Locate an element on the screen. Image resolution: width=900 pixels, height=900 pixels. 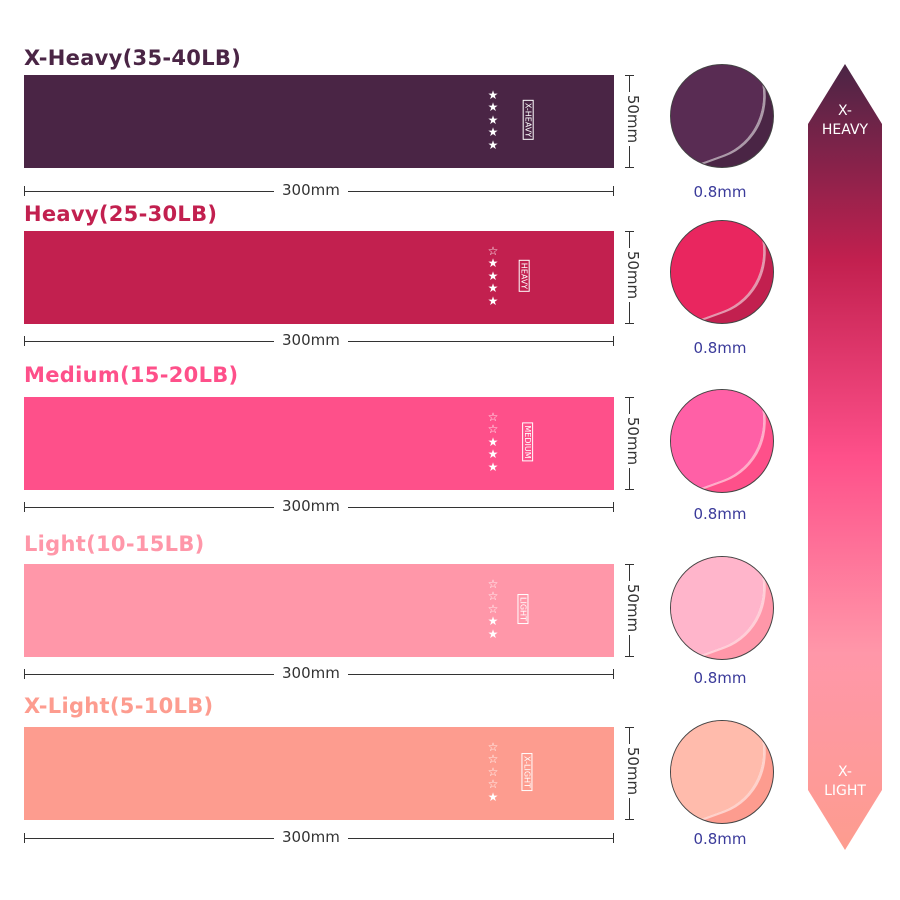
band-title: X-Light(5-10LB) is located at coordinates (119, 706).